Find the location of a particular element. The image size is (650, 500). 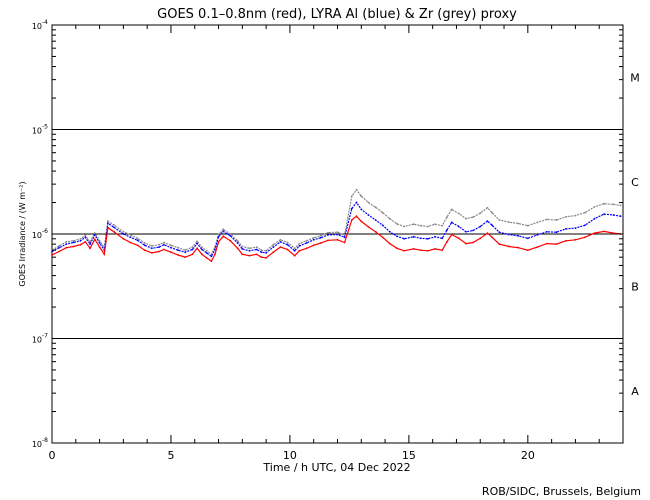

series-lyra-al is located at coordinates (336, 229).